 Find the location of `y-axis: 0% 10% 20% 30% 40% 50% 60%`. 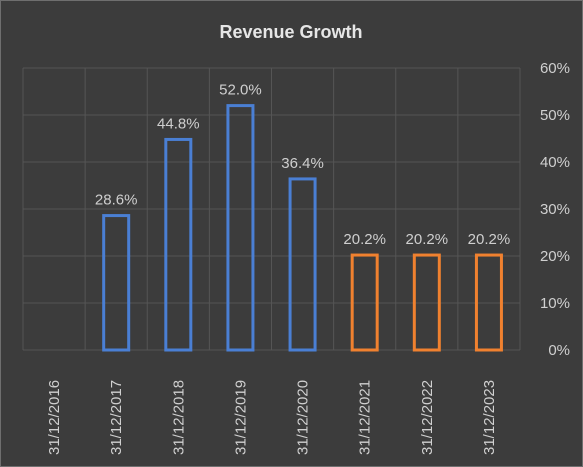

y-axis: 0% 10% 20% 30% 40% 50% 60% is located at coordinates (555, 209).